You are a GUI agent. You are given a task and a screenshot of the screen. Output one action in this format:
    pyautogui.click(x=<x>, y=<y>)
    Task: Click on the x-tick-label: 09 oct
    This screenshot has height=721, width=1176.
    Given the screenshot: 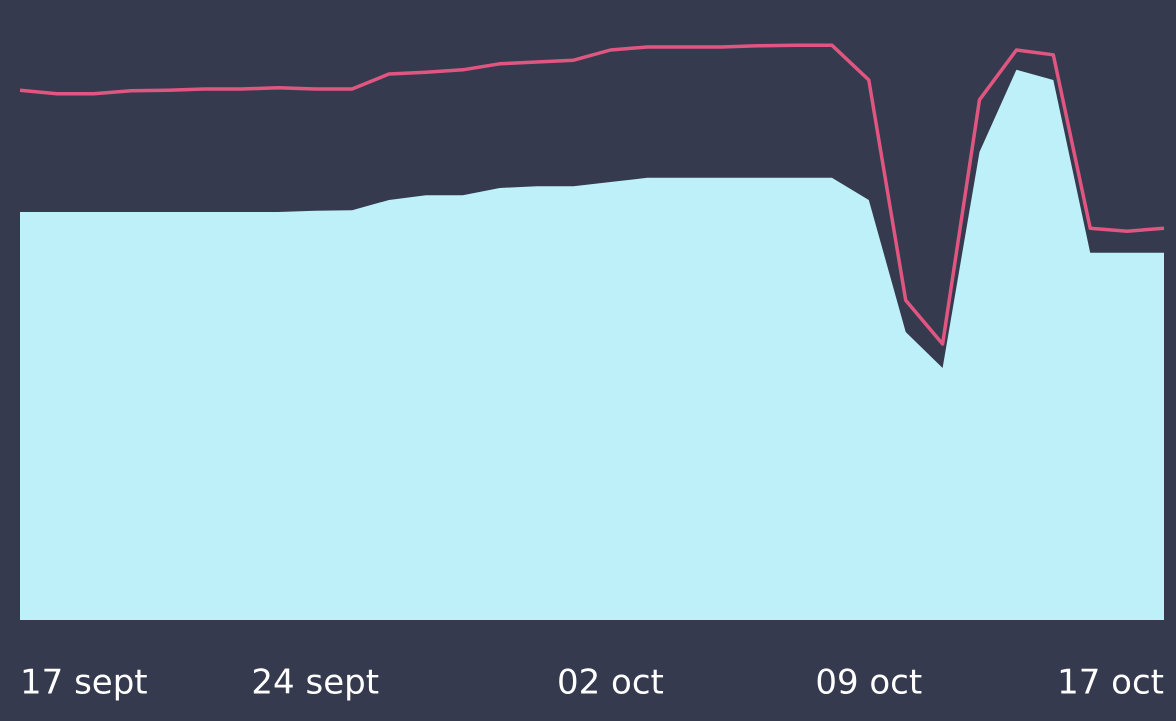 What is the action you would take?
    pyautogui.click(x=868, y=683)
    